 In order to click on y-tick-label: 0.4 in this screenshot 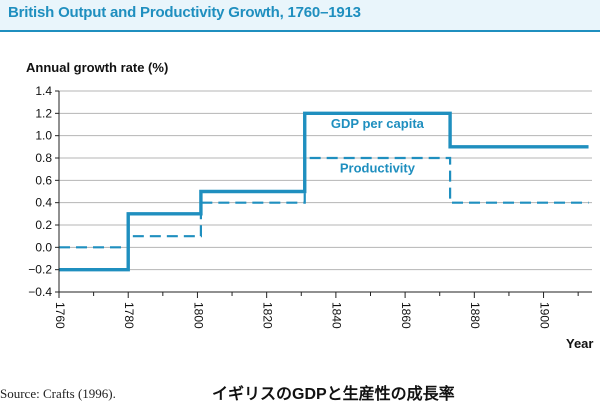, I will do `click(43, 203)`.